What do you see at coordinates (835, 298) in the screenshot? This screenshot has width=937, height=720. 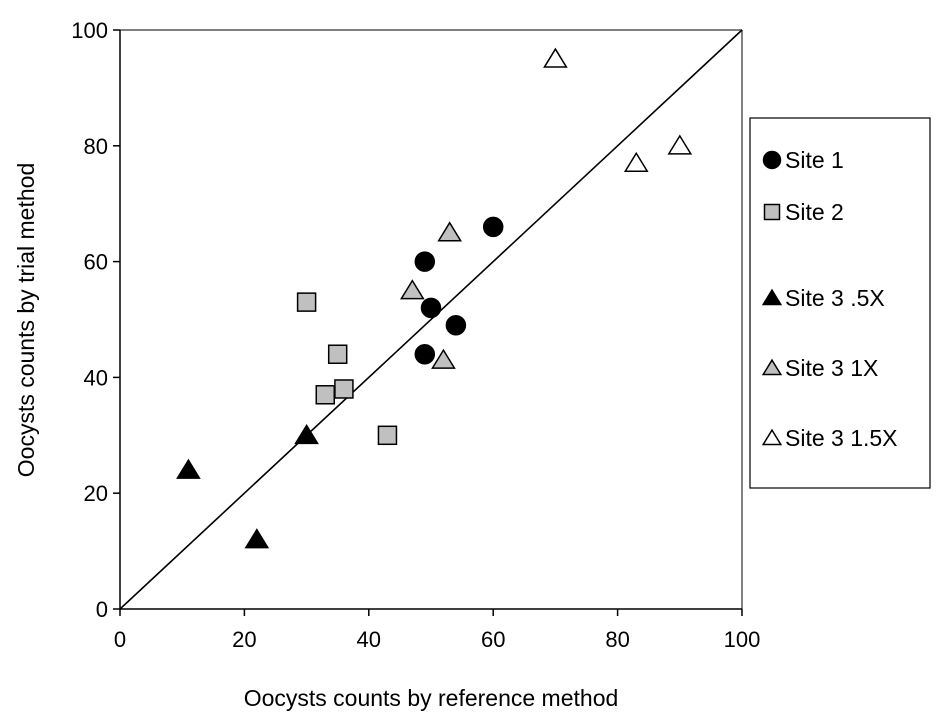 I see `legend-label: Site 3 .5X` at bounding box center [835, 298].